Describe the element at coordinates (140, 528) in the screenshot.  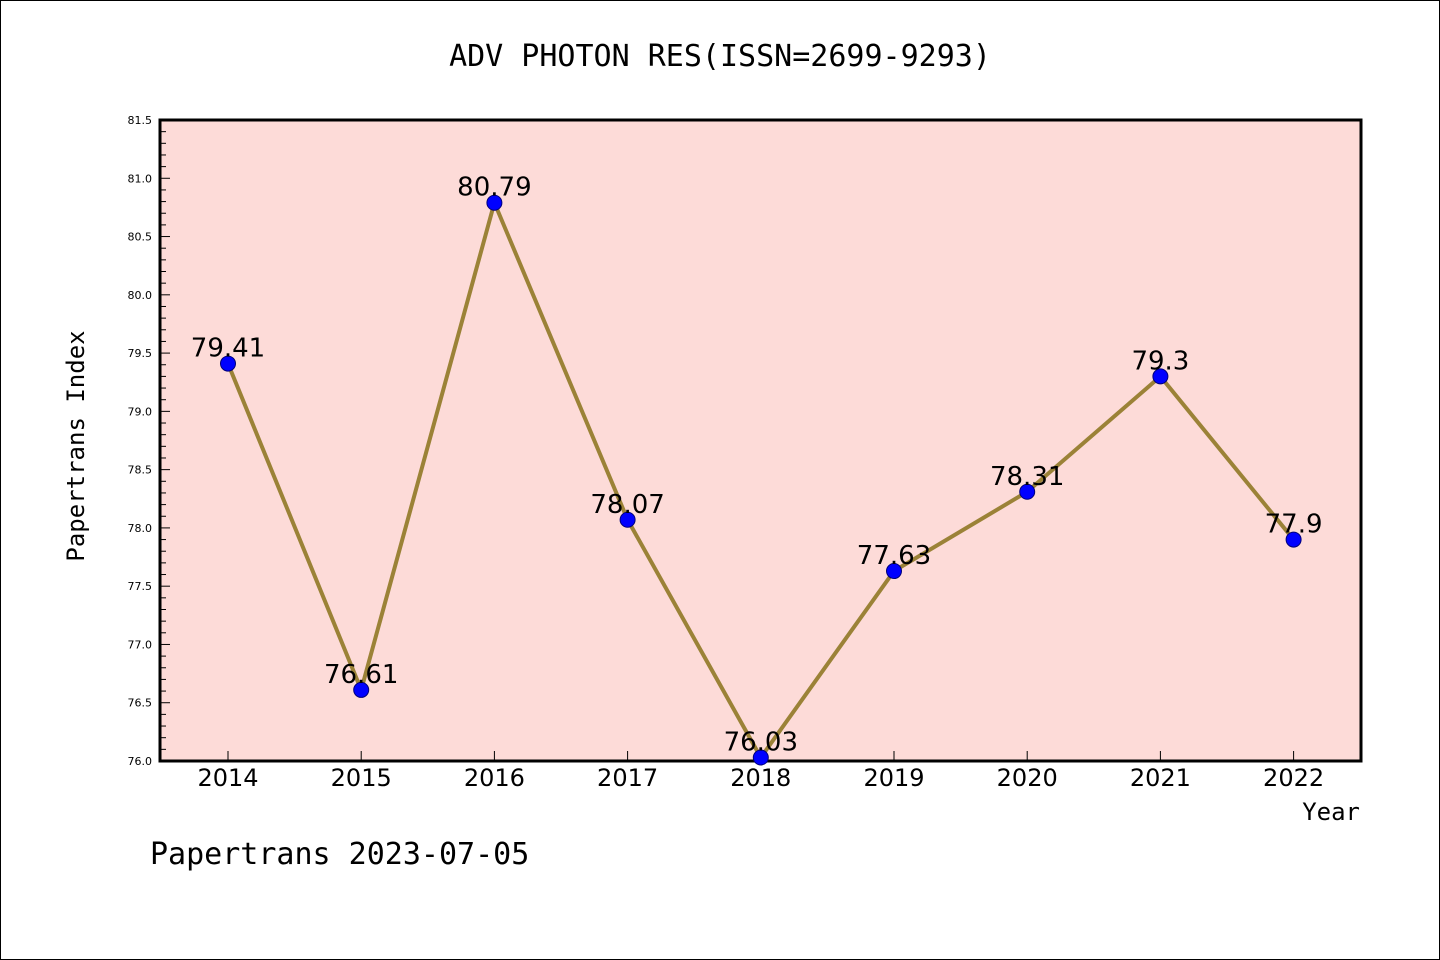
I see `y-tick-label: 78.0` at that location.